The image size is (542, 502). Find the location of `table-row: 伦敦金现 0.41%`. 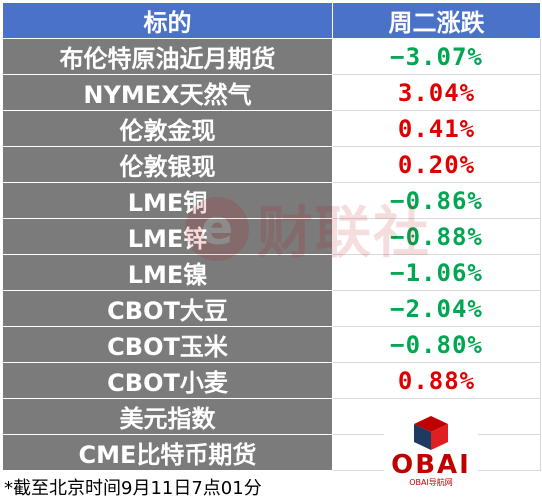

table-row: 伦敦金现 0.41% is located at coordinates (271, 128).